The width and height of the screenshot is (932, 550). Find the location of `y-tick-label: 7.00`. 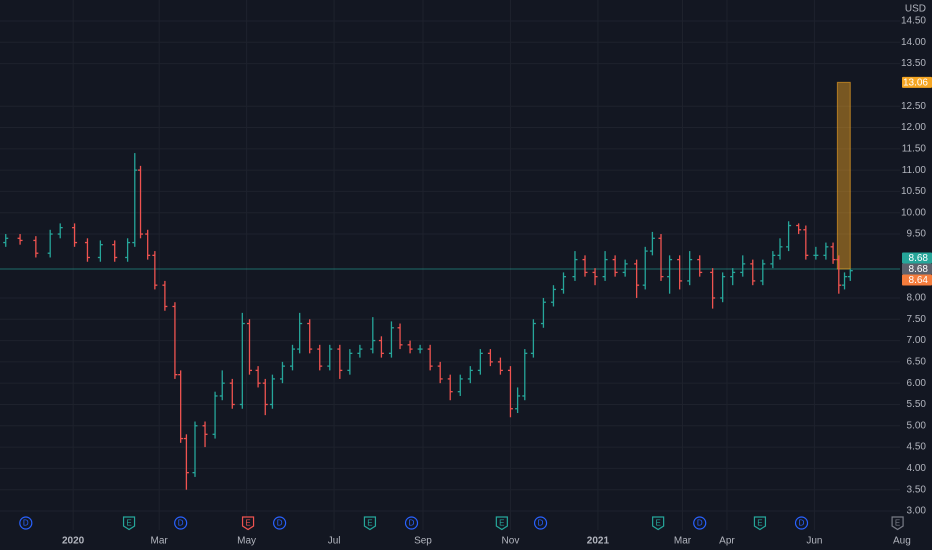

y-tick-label: 7.00 is located at coordinates (917, 340).